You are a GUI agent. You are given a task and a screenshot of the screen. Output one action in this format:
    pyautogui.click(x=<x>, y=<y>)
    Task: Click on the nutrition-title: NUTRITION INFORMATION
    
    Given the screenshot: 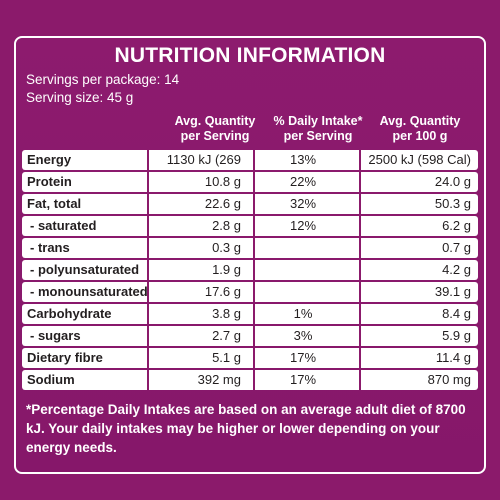 What is the action you would take?
    pyautogui.click(x=250, y=55)
    